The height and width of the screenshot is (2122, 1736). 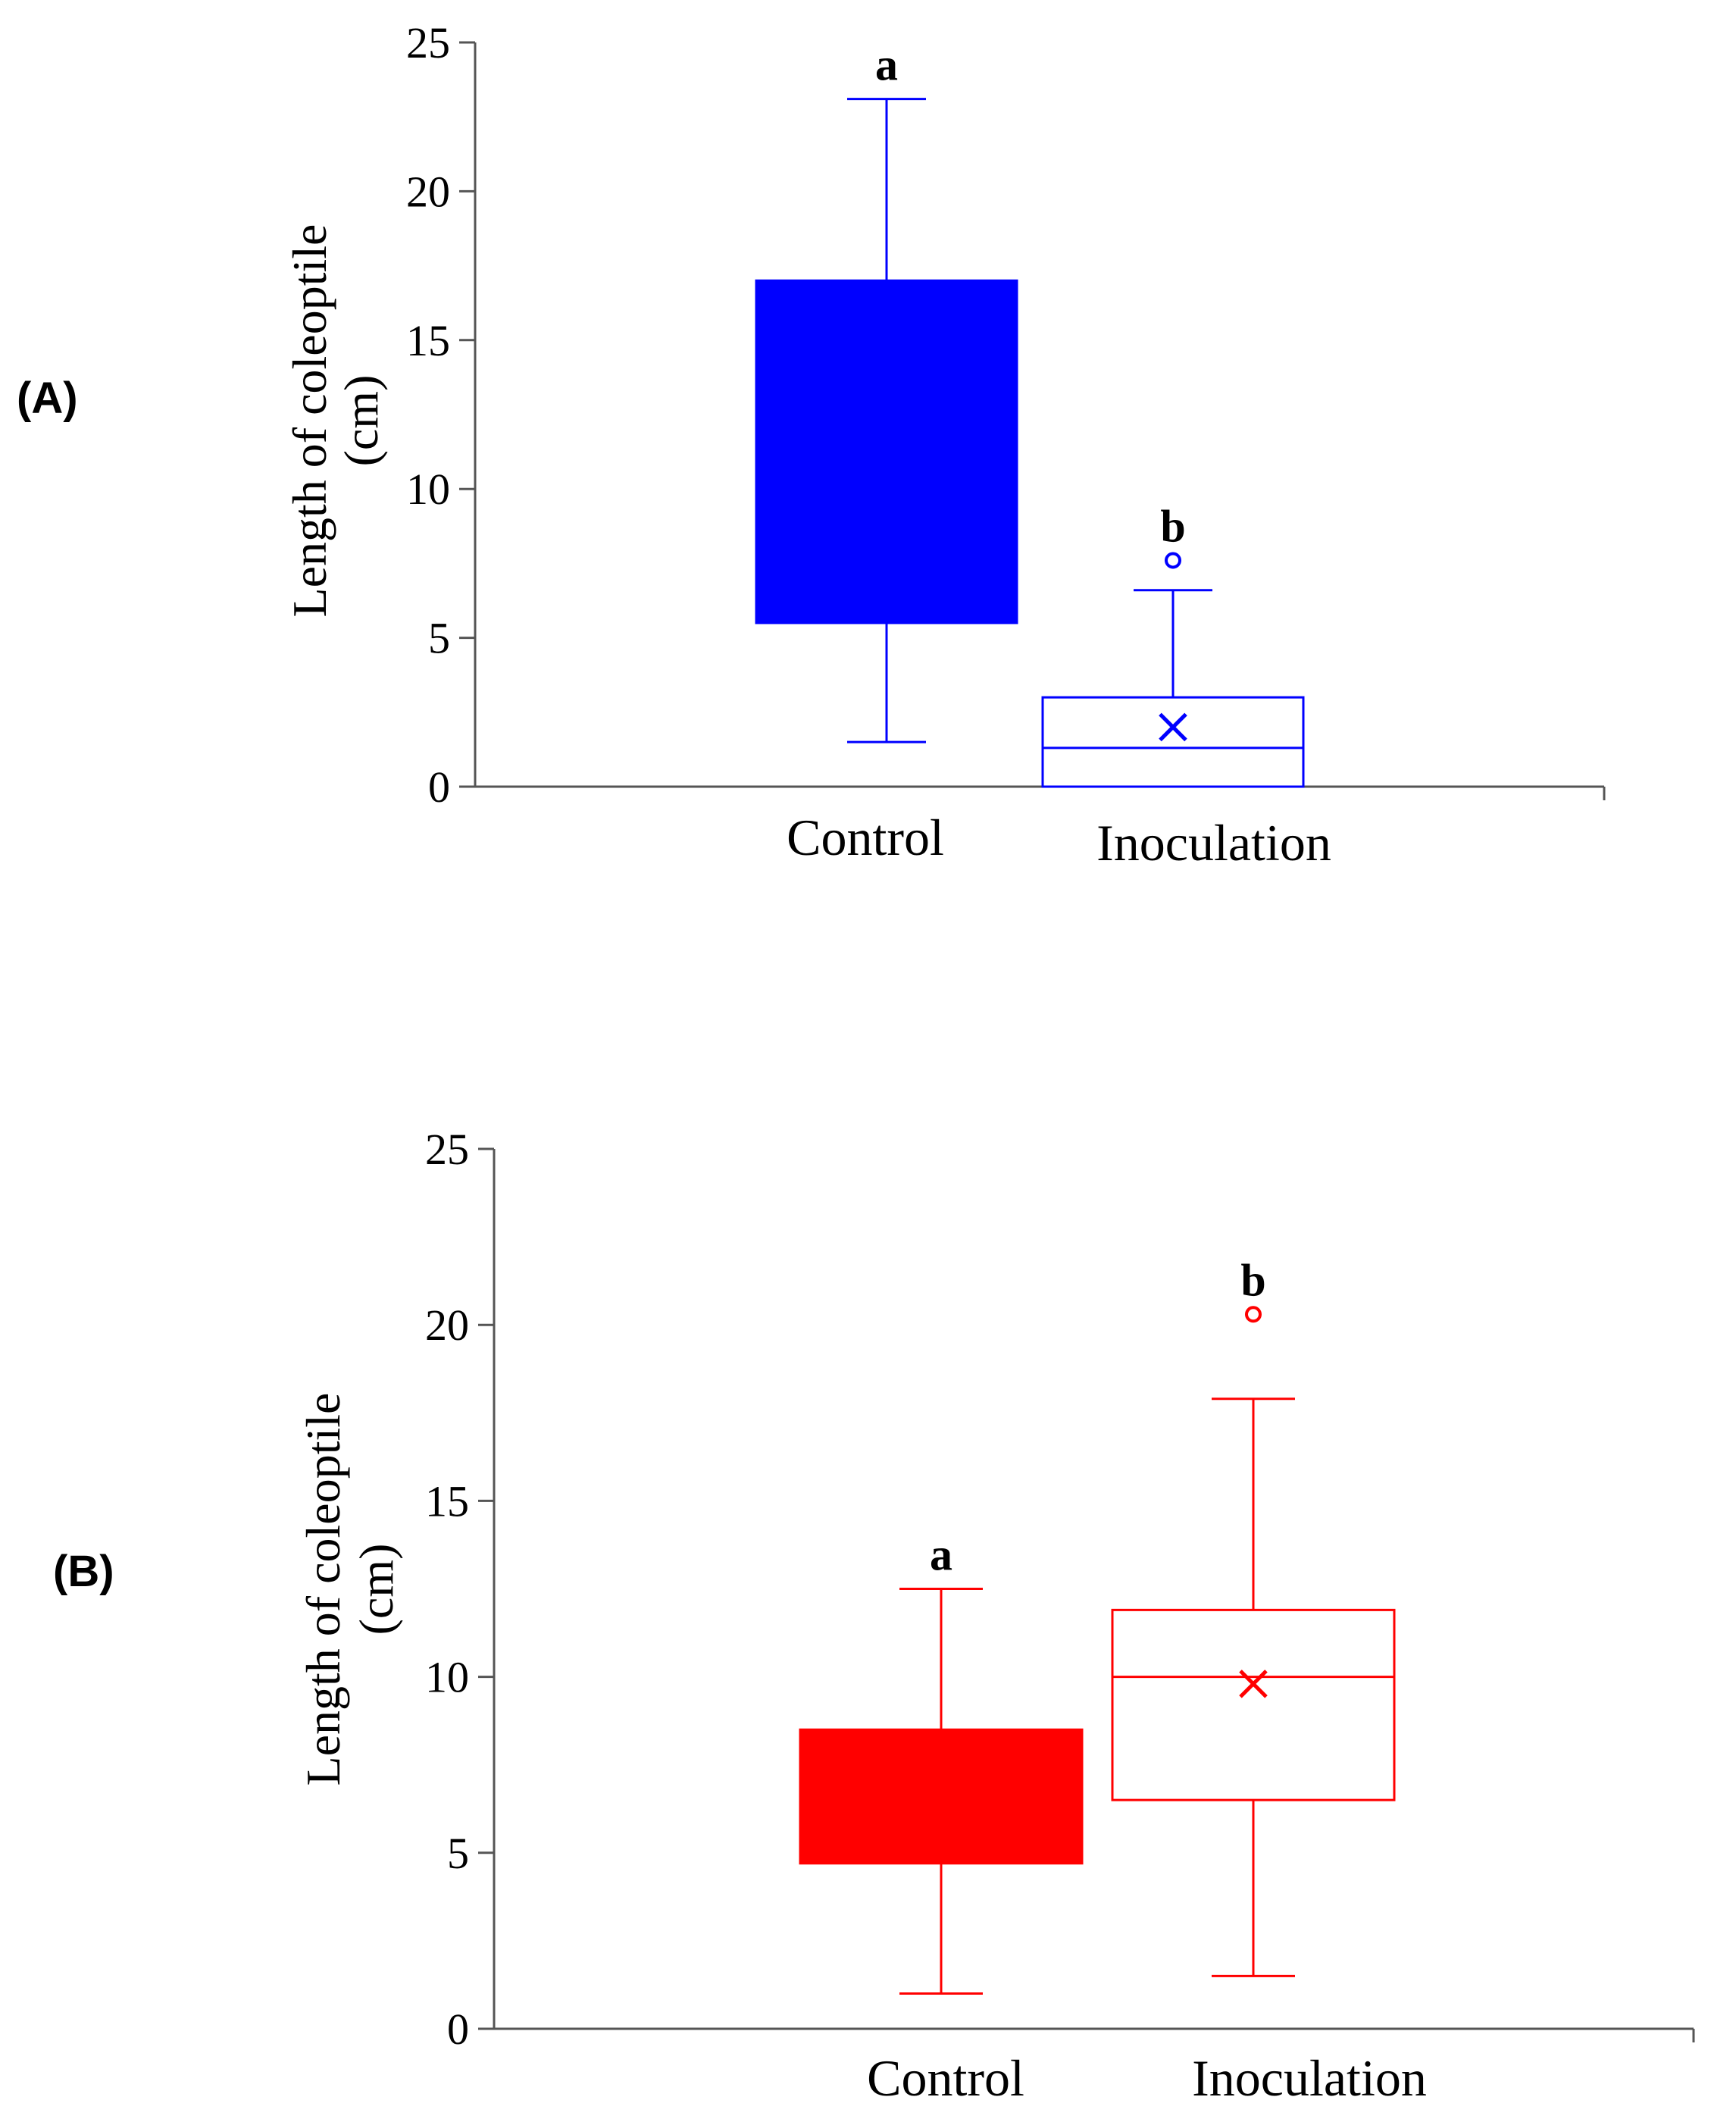 What do you see at coordinates (83, 1572) in the screenshot?
I see `panel-label: (B)` at bounding box center [83, 1572].